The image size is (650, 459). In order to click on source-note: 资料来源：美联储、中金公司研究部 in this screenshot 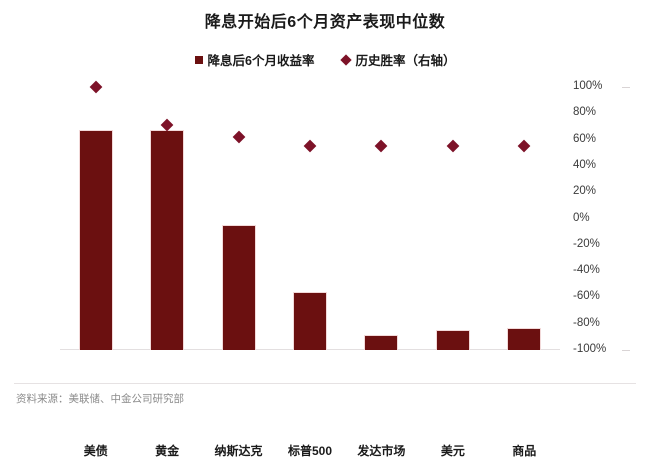, I will do `click(100, 399)`.